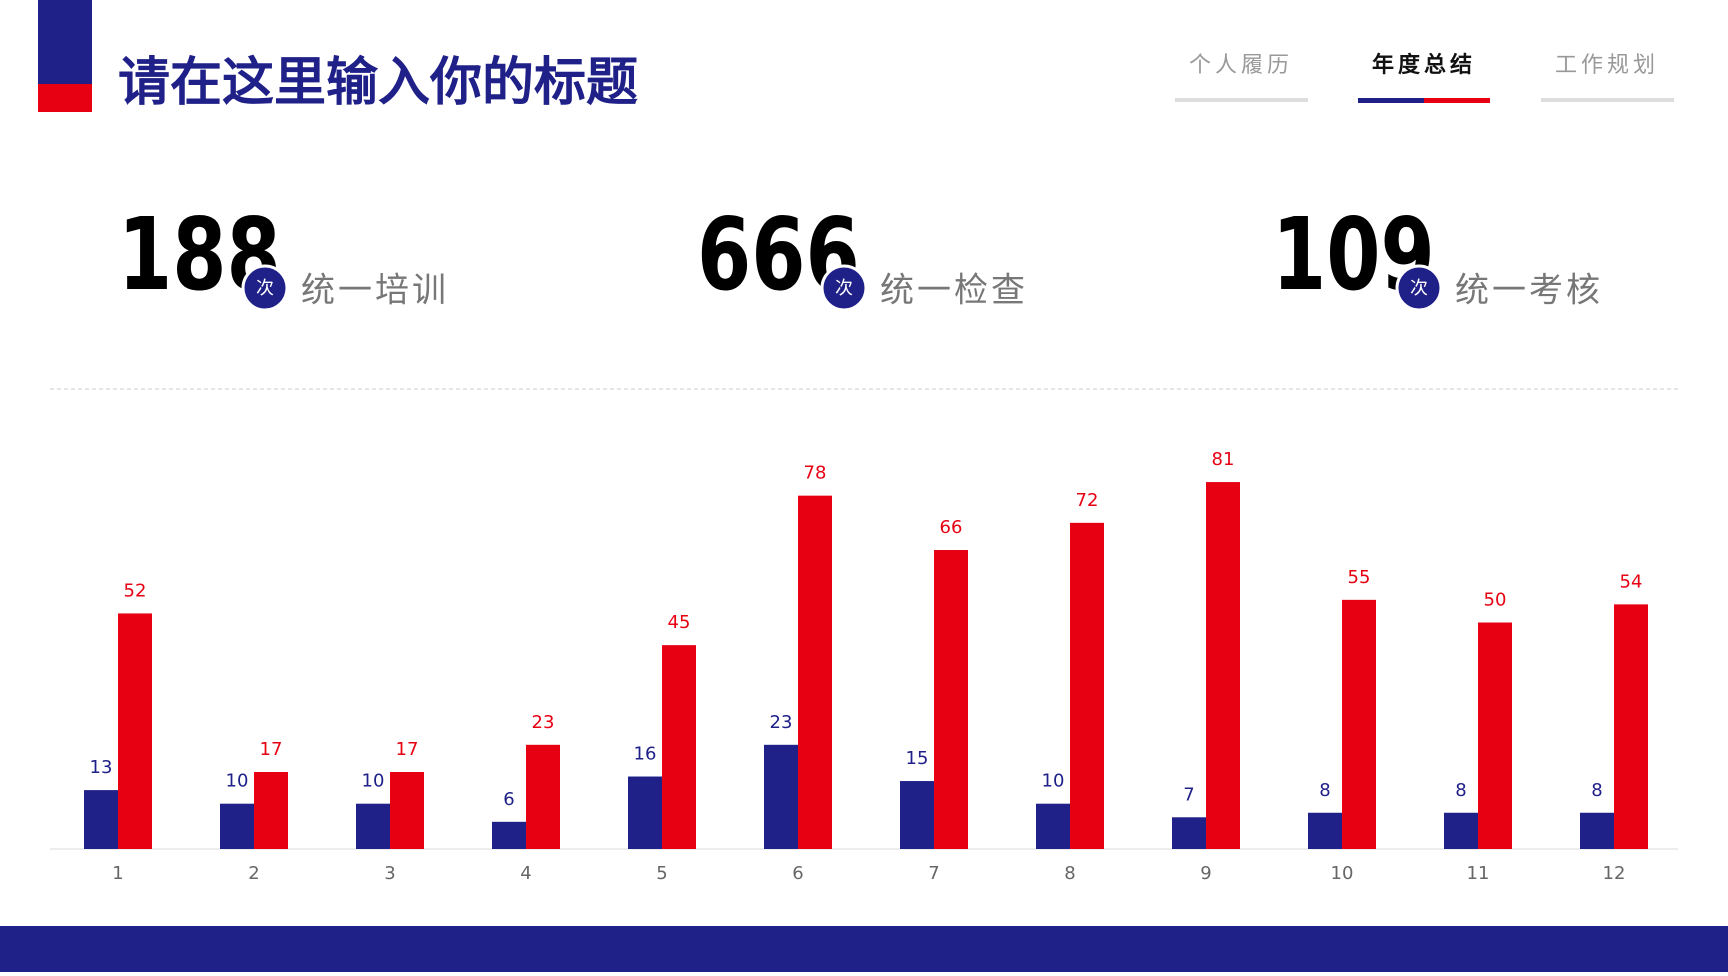 The width and height of the screenshot is (1728, 976). What do you see at coordinates (65, 98) in the screenshot?
I see `accent-red` at bounding box center [65, 98].